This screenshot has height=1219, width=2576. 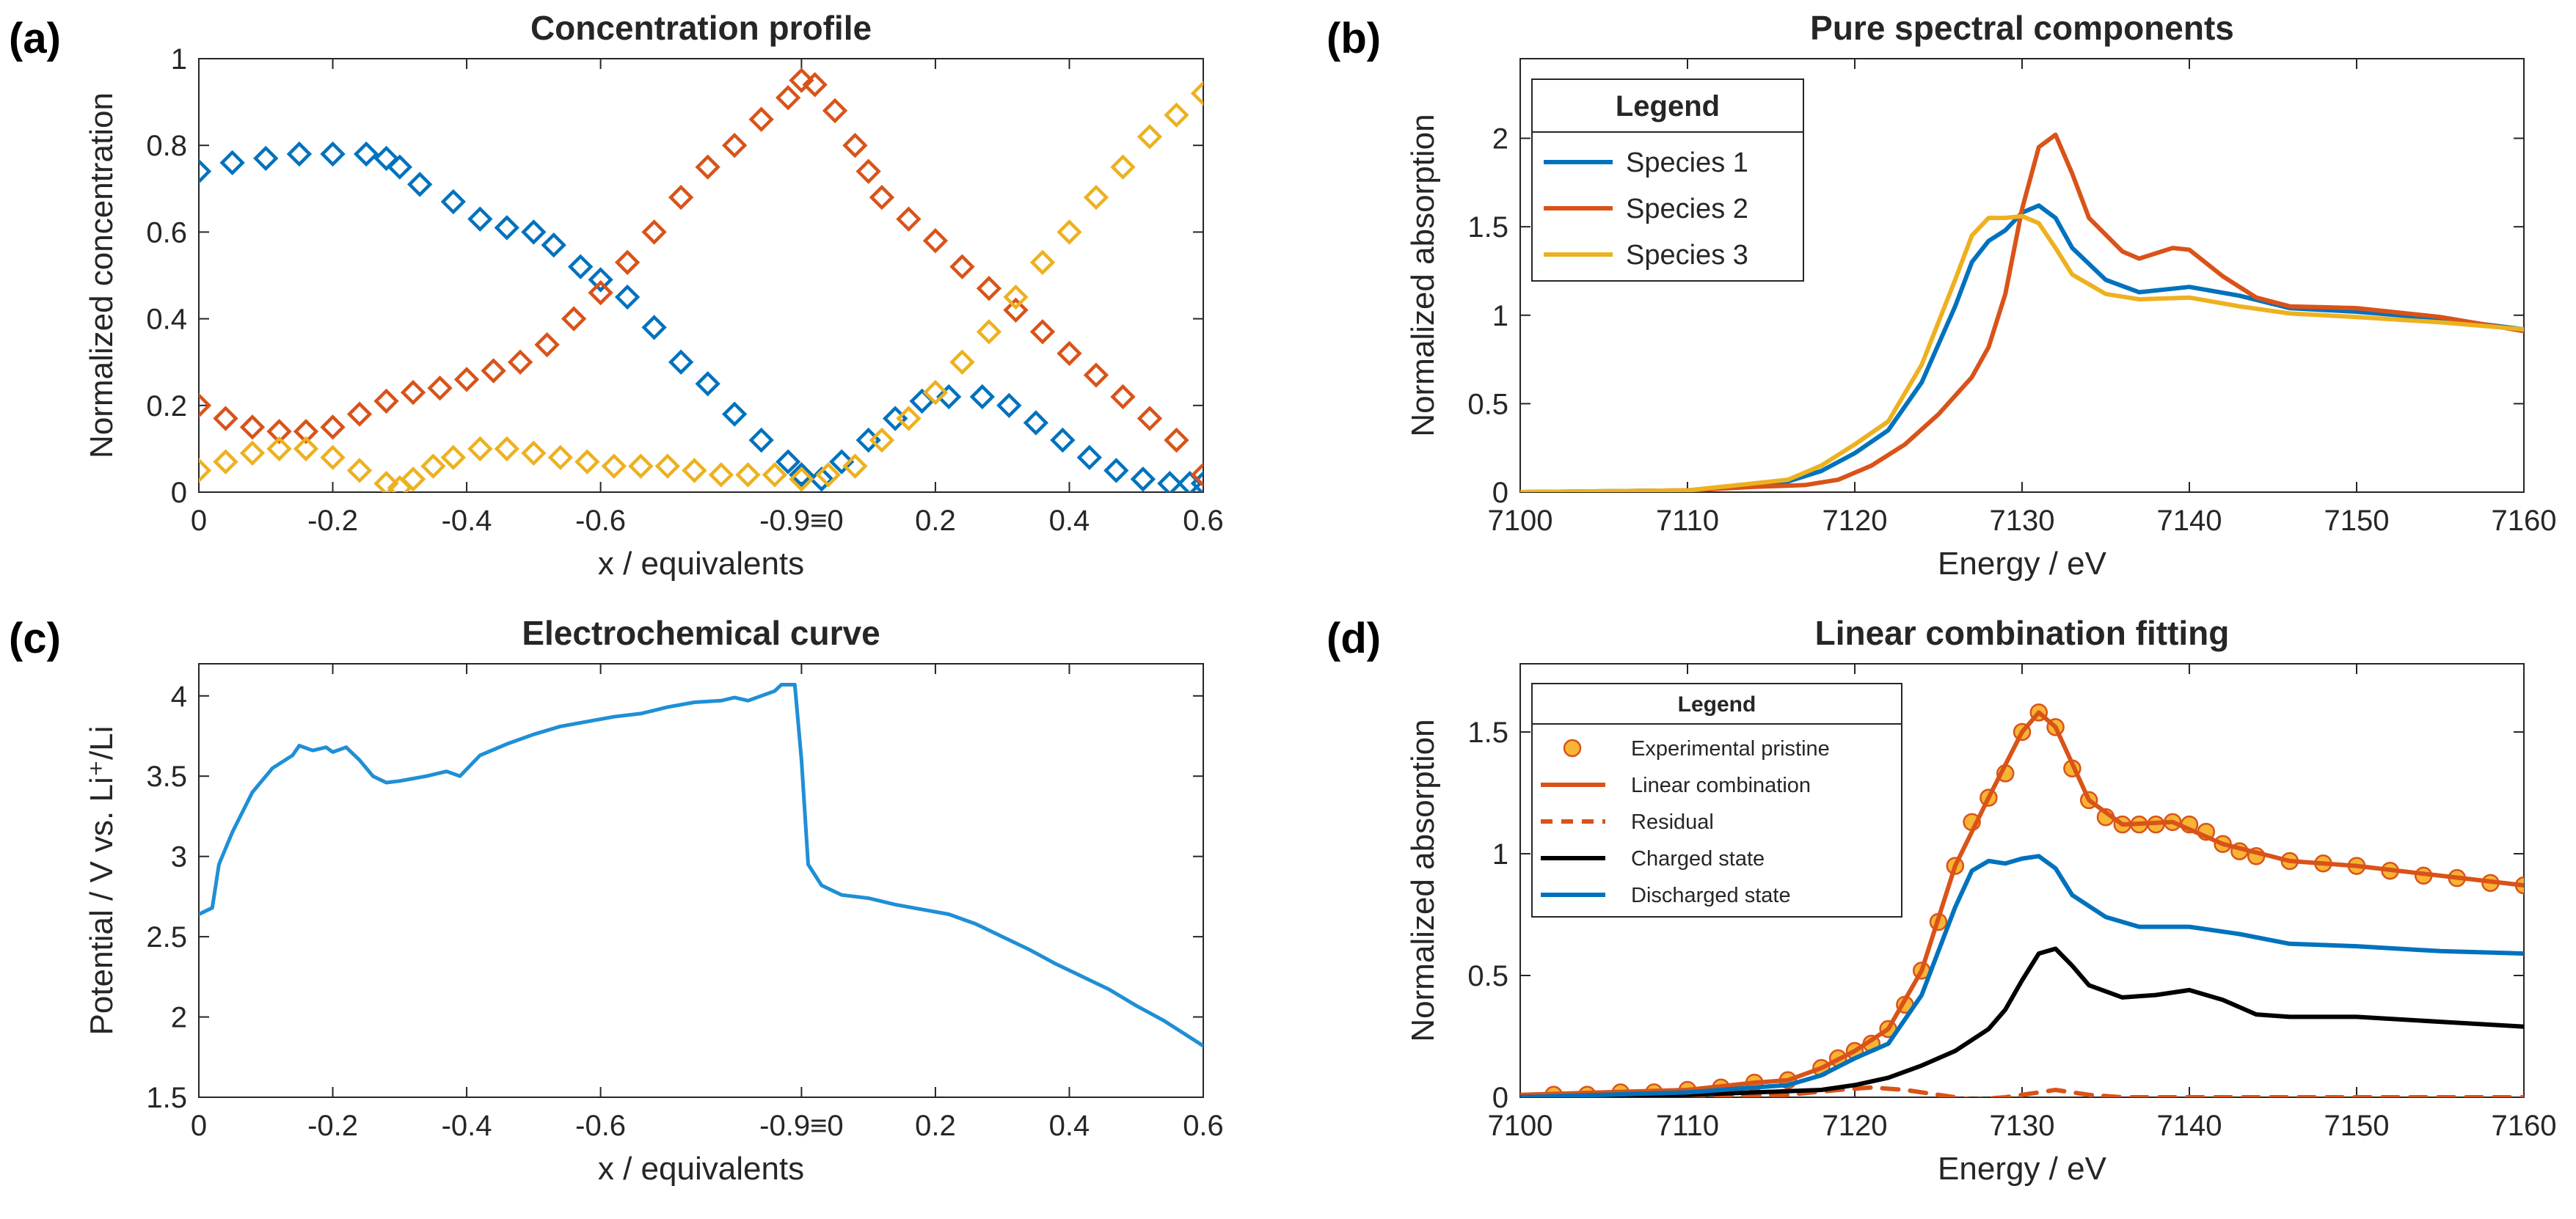 What do you see at coordinates (35, 639) in the screenshot?
I see `panel-label: (c)` at bounding box center [35, 639].